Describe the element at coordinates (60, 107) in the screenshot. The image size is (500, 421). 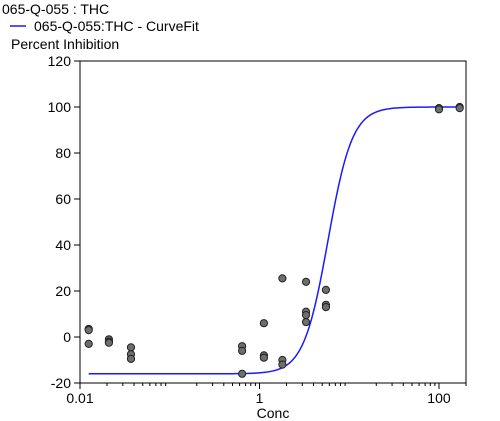
I see `y-tick-label: 100` at that location.